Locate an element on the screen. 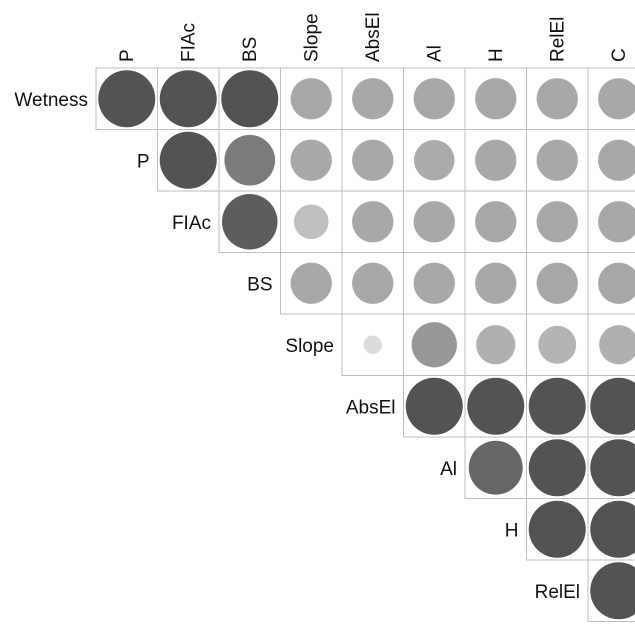 This screenshot has width=635, height=626. column-label-bs: BS is located at coordinates (250, 49).